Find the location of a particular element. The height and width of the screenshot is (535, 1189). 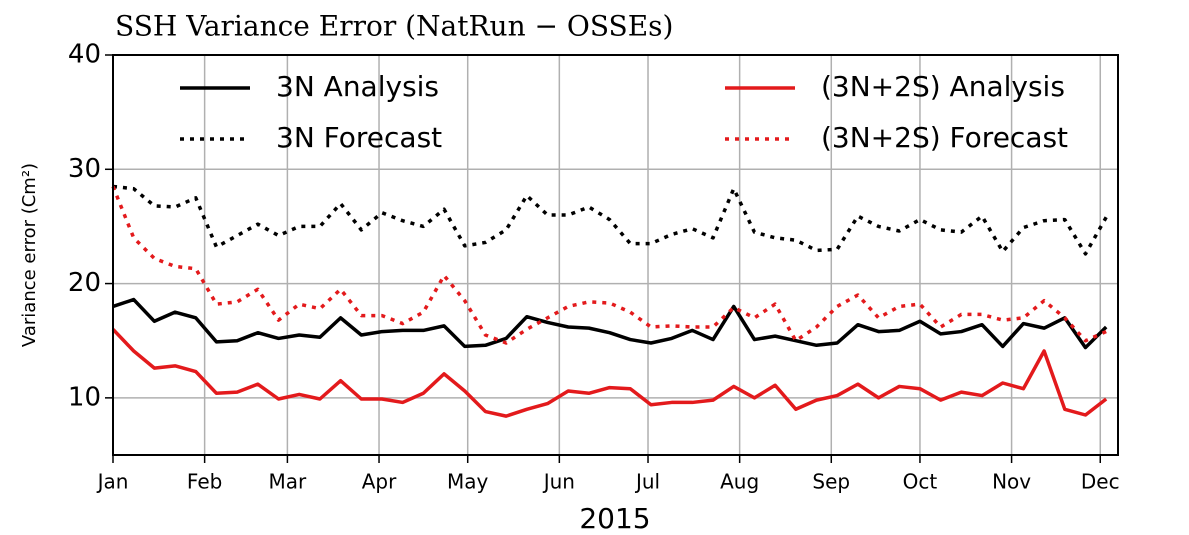

y-axis-label: Variance error (Cm²) is located at coordinates (29, 255).